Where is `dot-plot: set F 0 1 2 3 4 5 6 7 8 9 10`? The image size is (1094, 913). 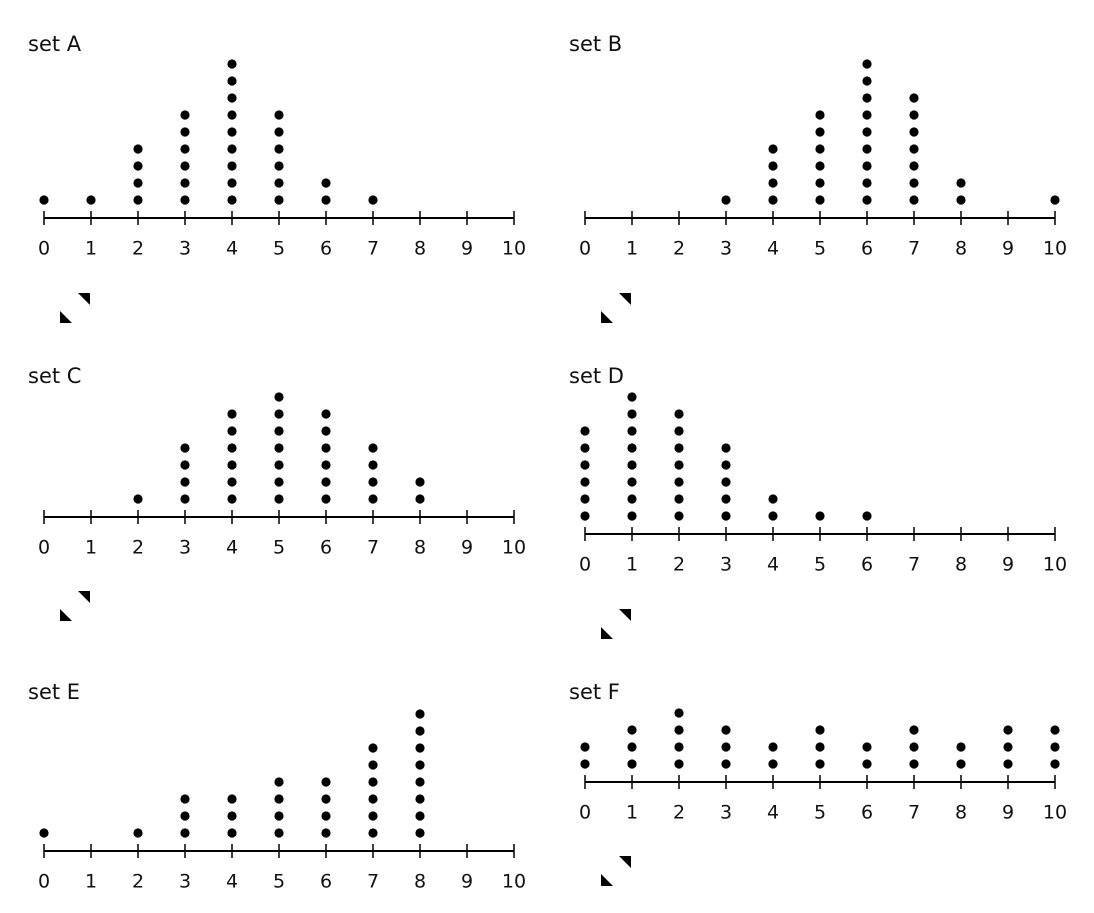
dot-plot: set F 0 1 2 3 4 5 6 7 8 9 10 is located at coordinates (818, 752).